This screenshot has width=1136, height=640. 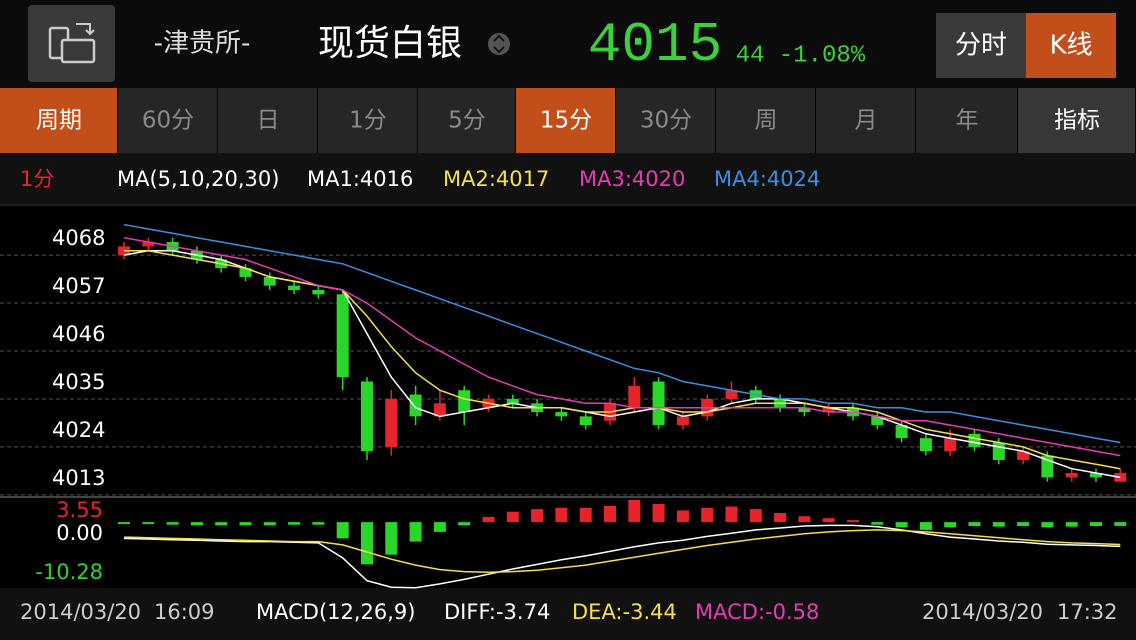 I want to click on legend-entry: MA1:4016, so click(x=360, y=179).